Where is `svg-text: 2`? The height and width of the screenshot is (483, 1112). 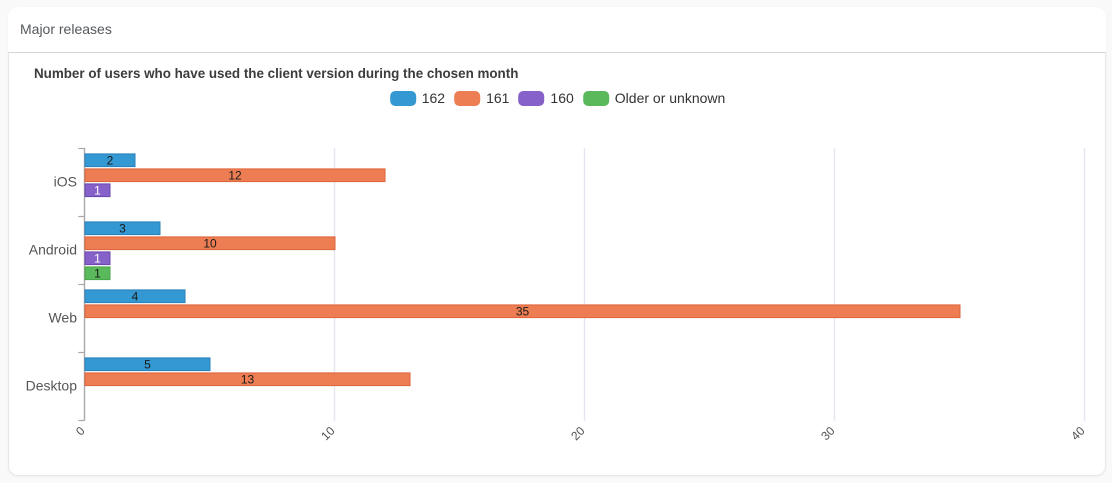 svg-text: 2 is located at coordinates (110, 160).